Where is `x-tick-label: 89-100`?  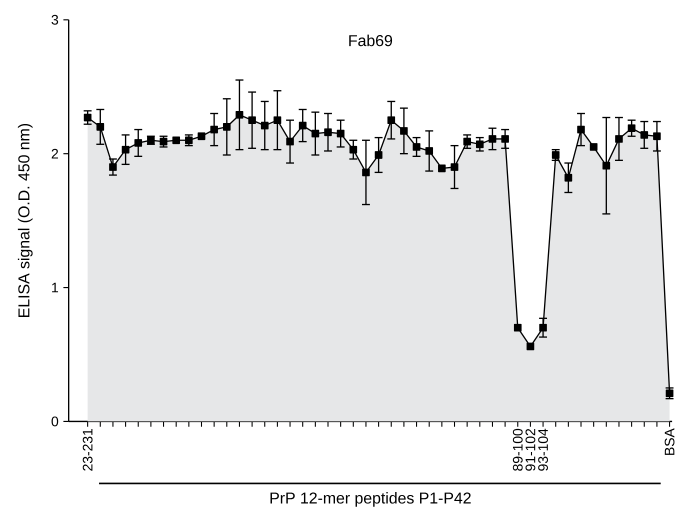 x-tick-label: 89-100 is located at coordinates (517, 449).